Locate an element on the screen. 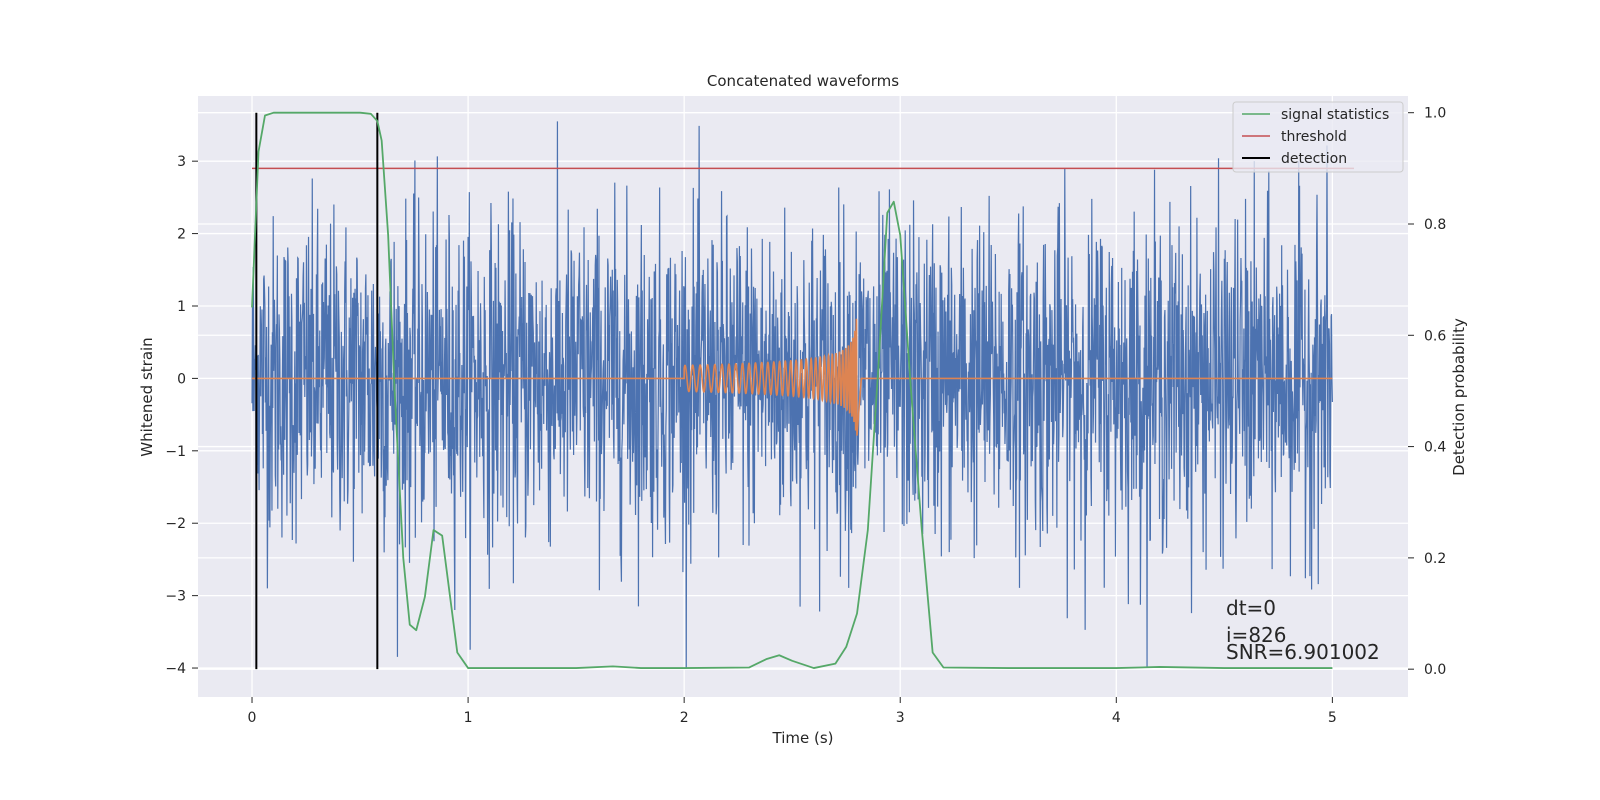 The width and height of the screenshot is (1600, 800). y2-tick-label: 0.8 is located at coordinates (1435, 225).